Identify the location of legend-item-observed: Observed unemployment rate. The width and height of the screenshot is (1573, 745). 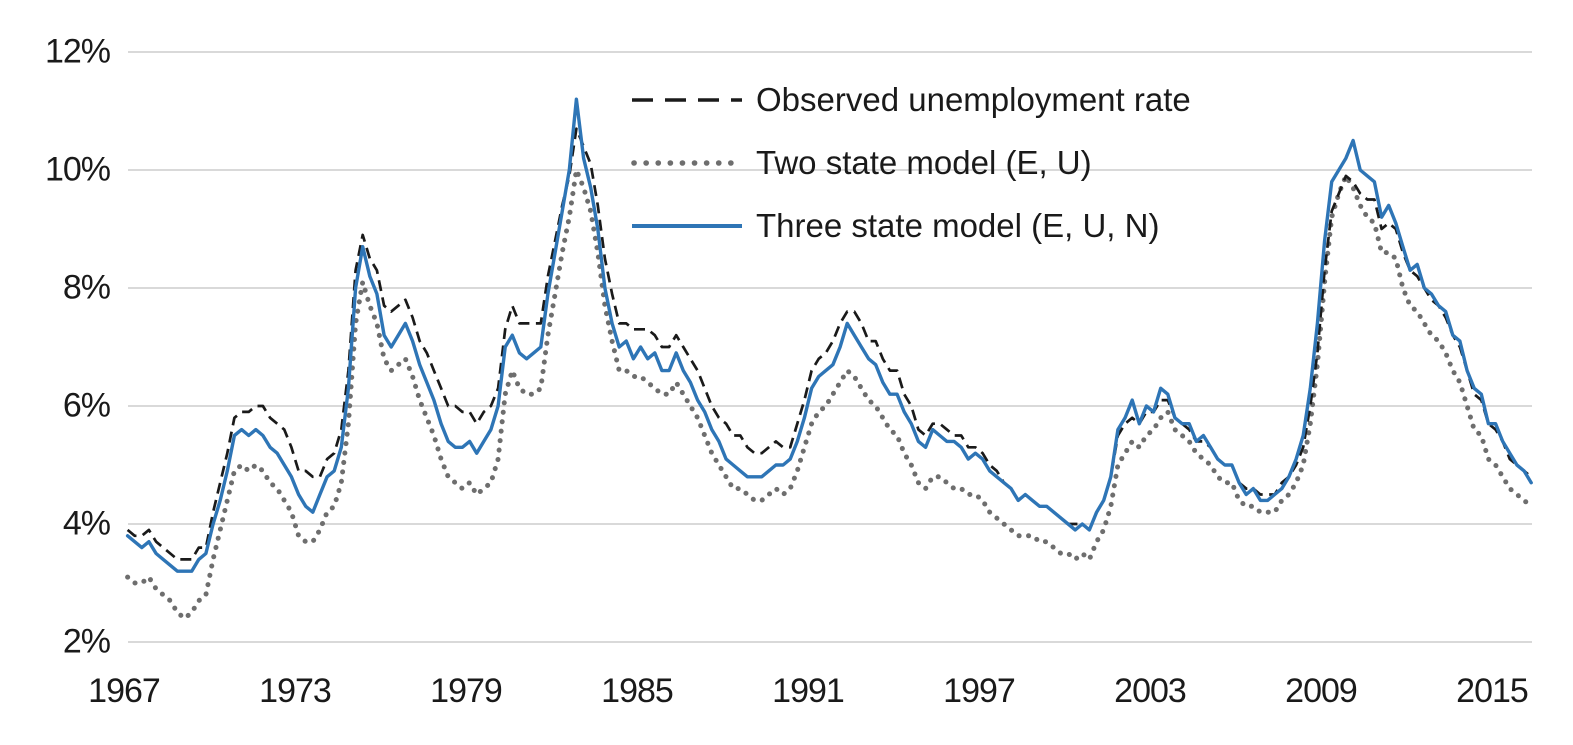
(910, 99).